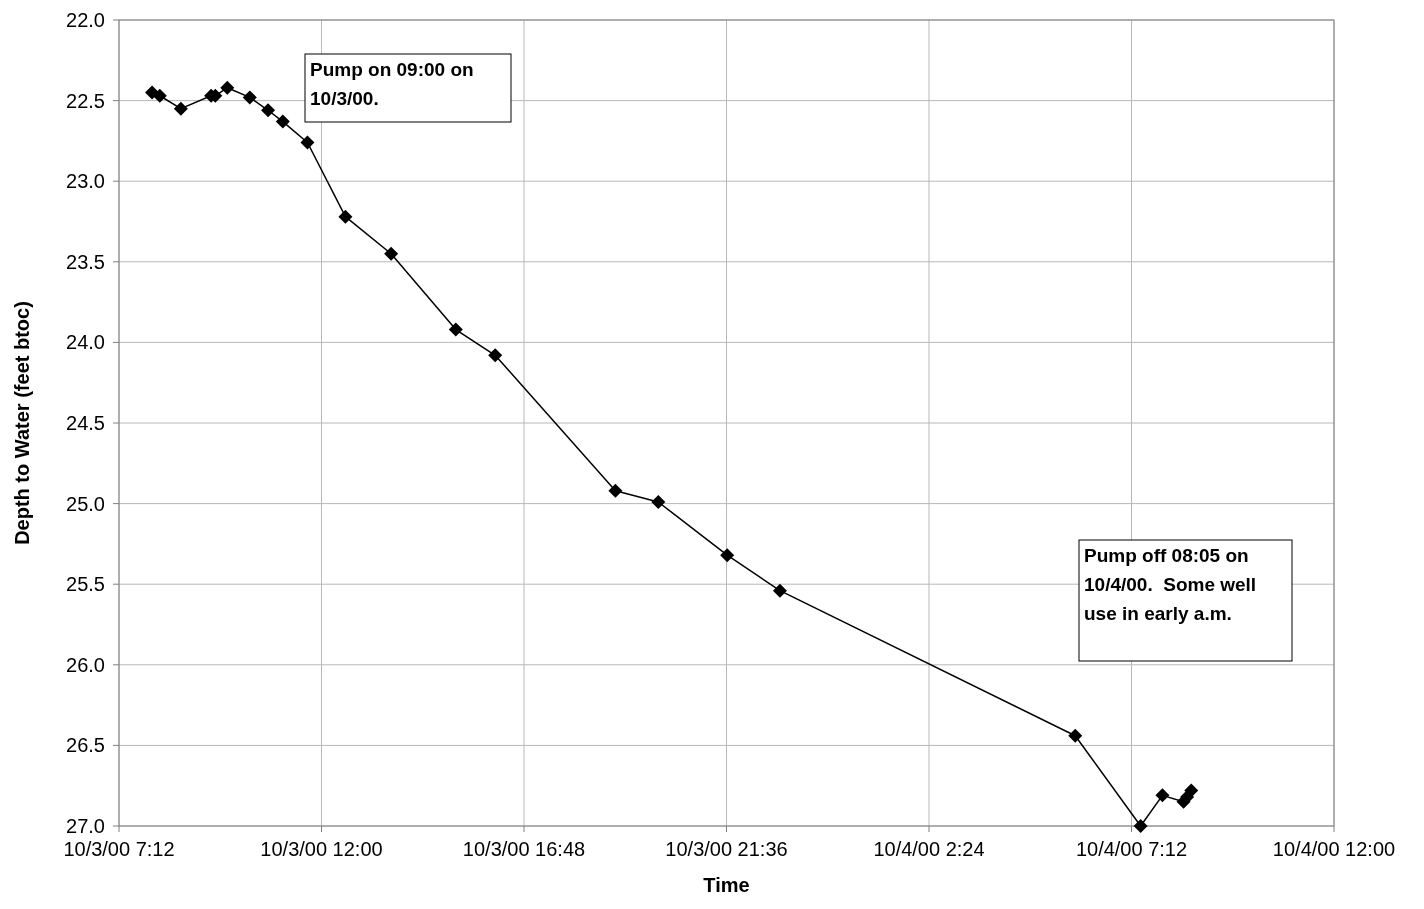 The image size is (1424, 909). Describe the element at coordinates (524, 849) in the screenshot. I see `x-tick-label: 10/3/00 16:48` at that location.